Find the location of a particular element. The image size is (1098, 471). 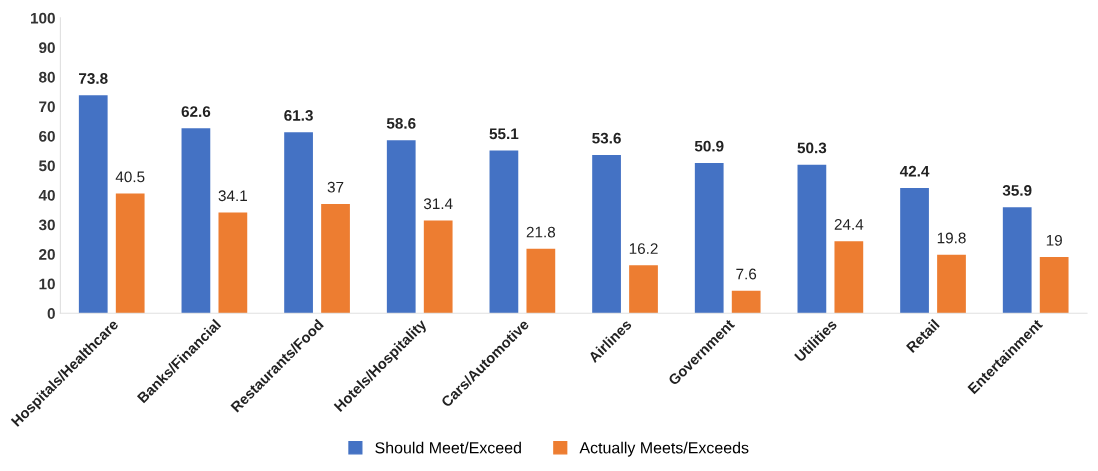

data-label: 31.4 is located at coordinates (438, 204).